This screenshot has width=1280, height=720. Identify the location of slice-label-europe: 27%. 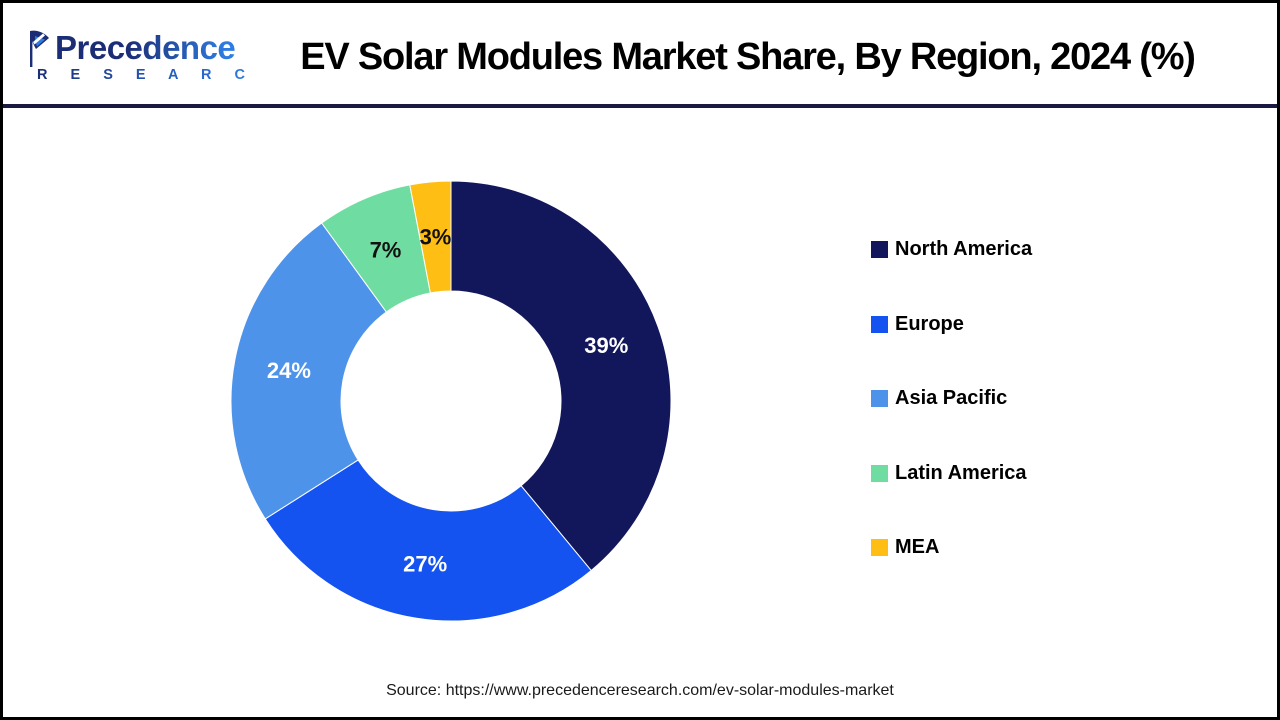
(425, 564).